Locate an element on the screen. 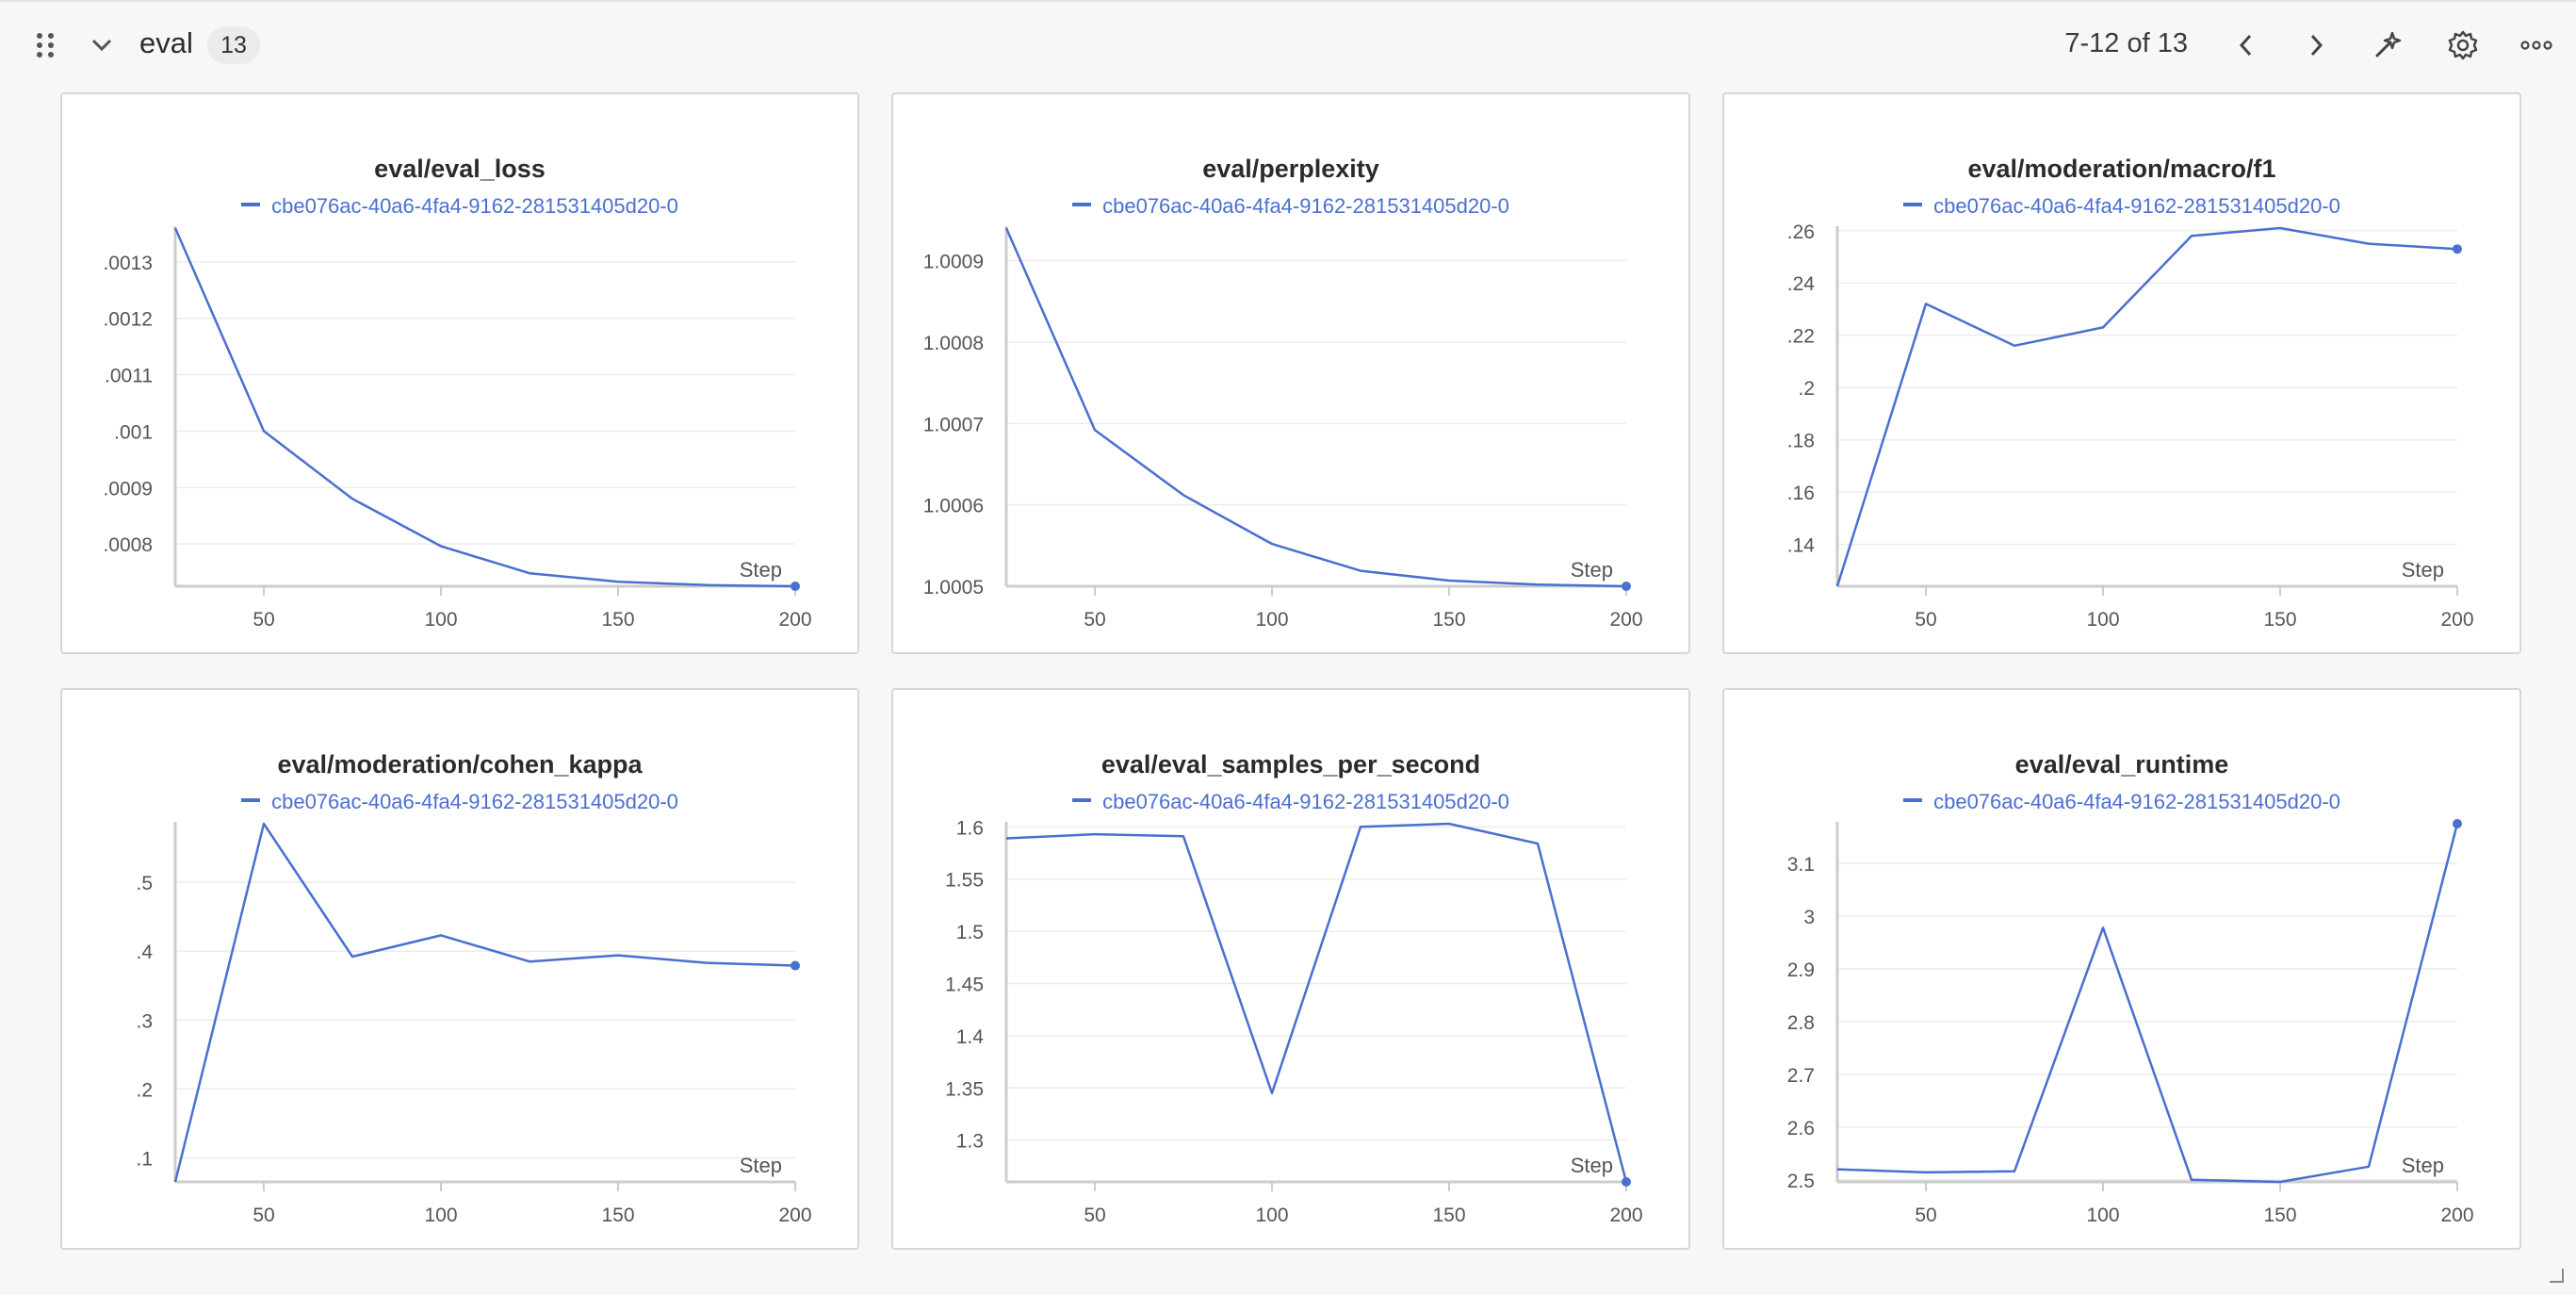 The height and width of the screenshot is (1295, 2576). chart-title: eval/moderation/macro/f1 is located at coordinates (2121, 169).